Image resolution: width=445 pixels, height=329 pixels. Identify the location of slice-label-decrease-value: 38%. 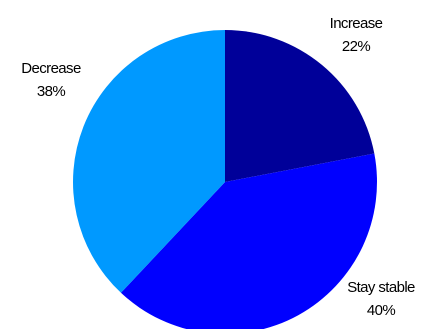
(51, 91).